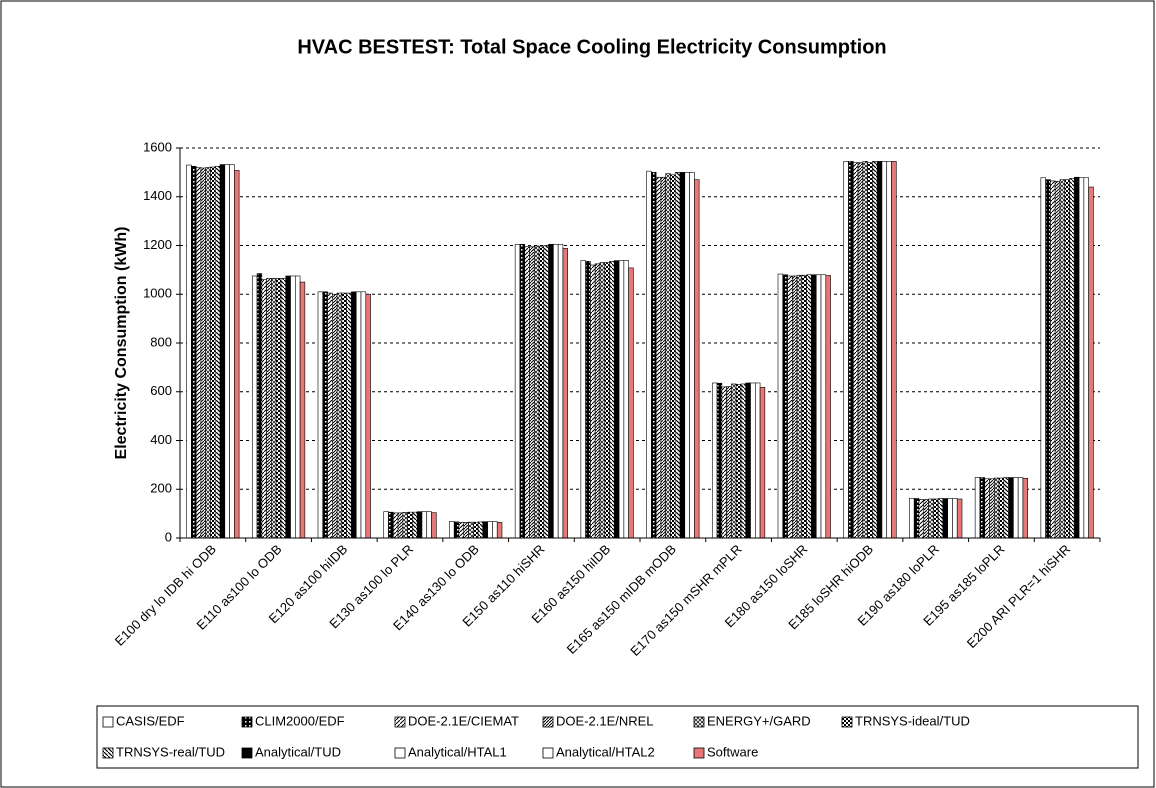 This screenshot has height=788, width=1156. Describe the element at coordinates (157, 293) in the screenshot. I see `y-tick-label: 1000` at that location.